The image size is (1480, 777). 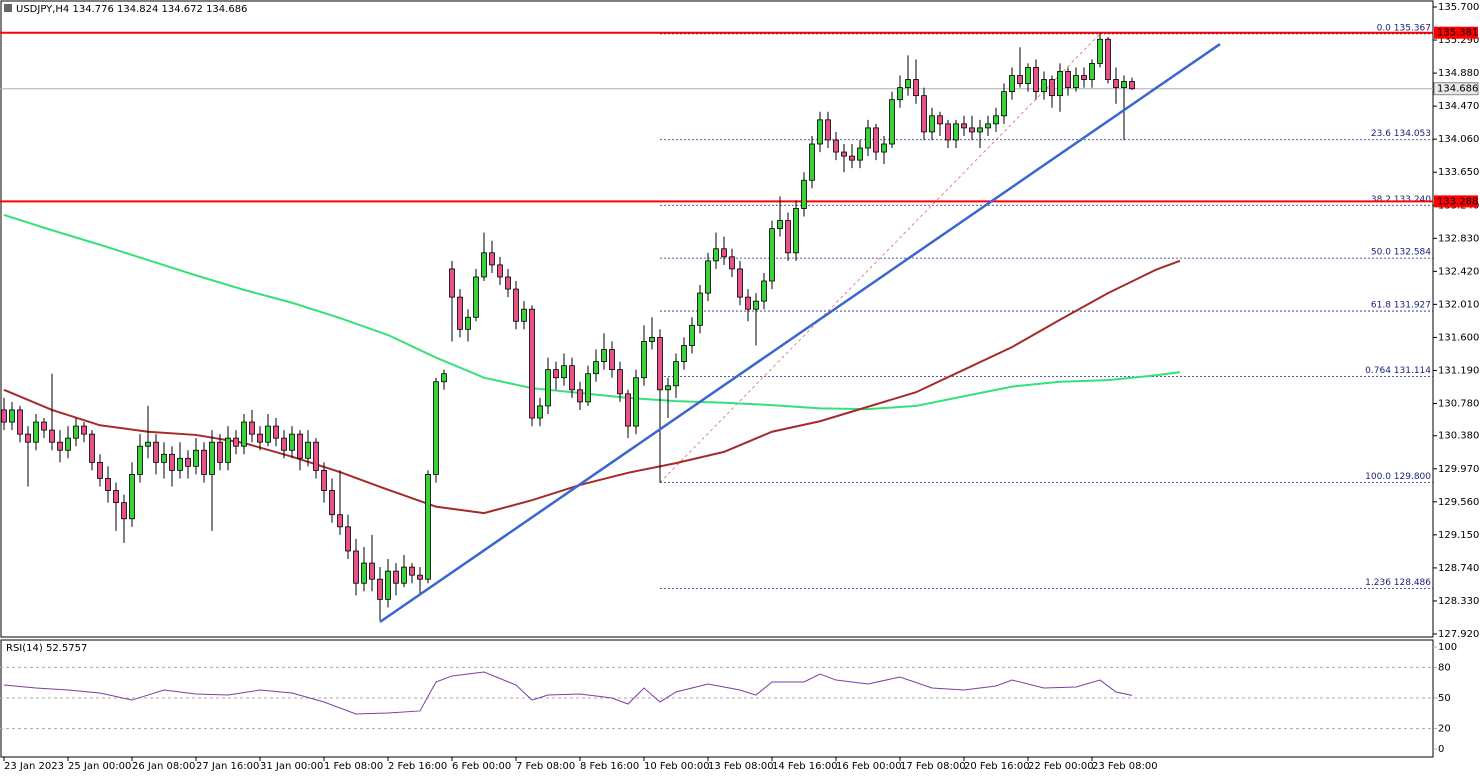 I want to click on fib-label: 50.0 132.584, so click(x=1401, y=253).